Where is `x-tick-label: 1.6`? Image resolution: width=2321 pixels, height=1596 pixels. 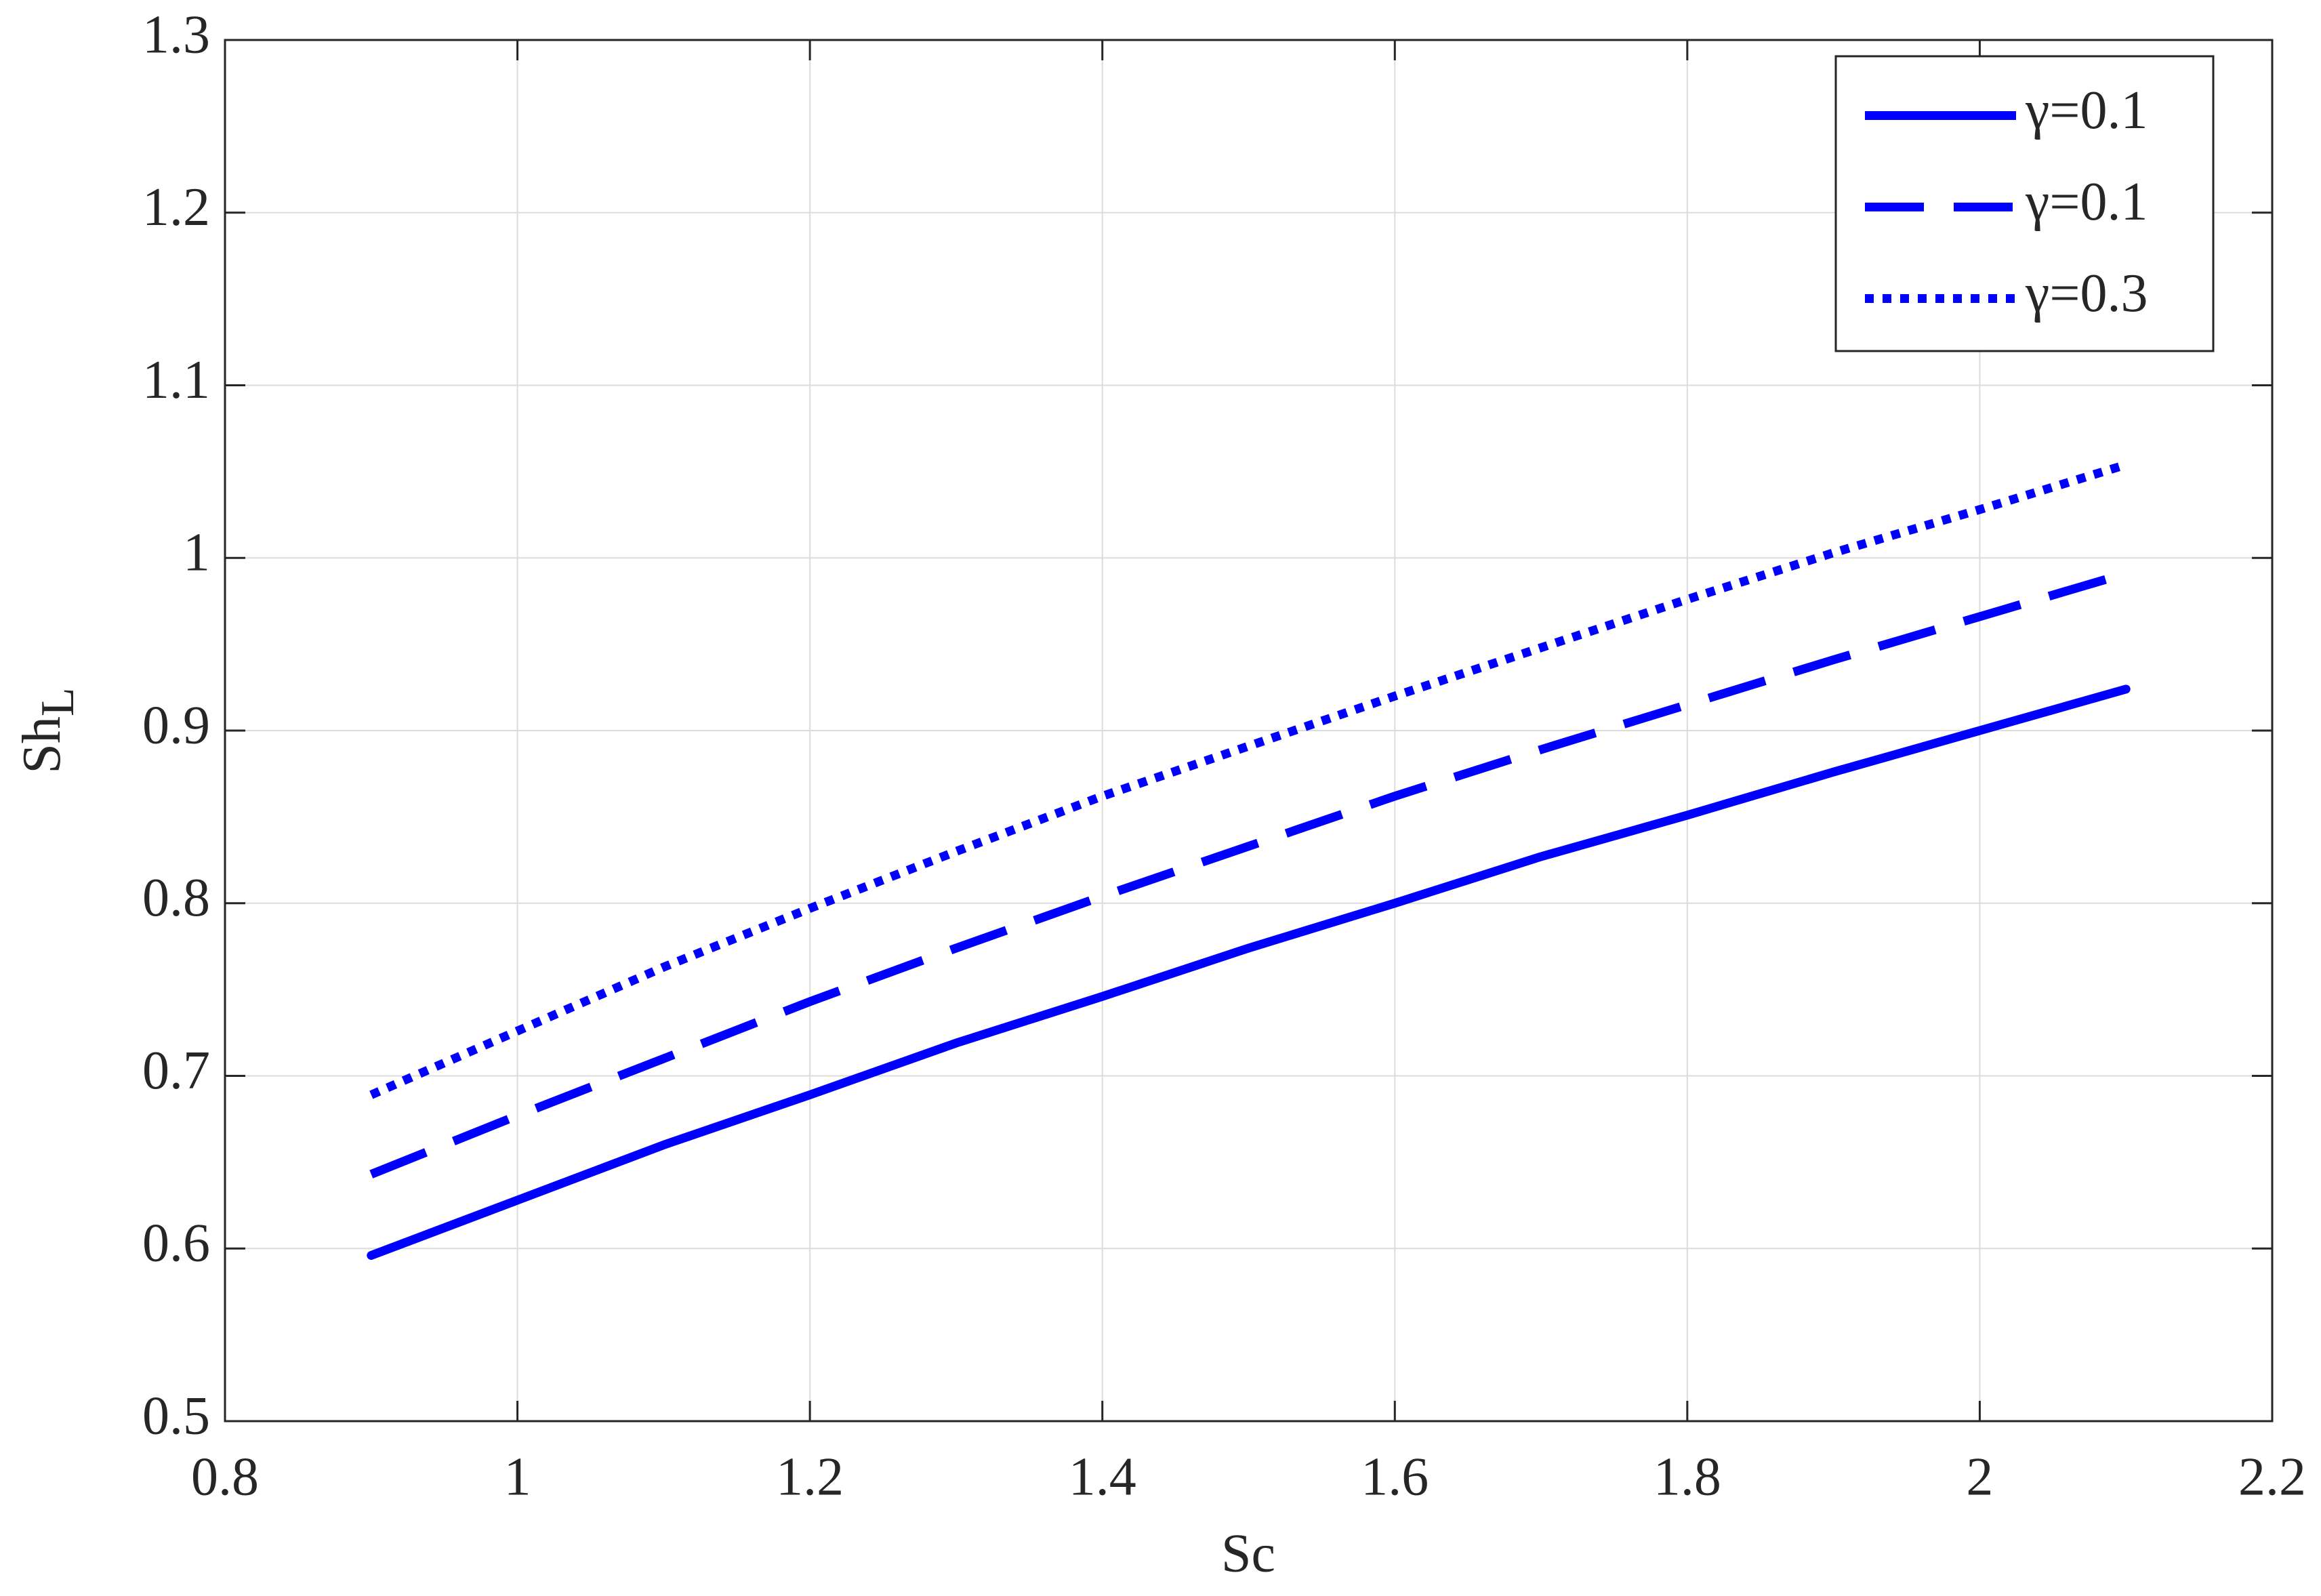 x-tick-label: 1.6 is located at coordinates (1395, 1477).